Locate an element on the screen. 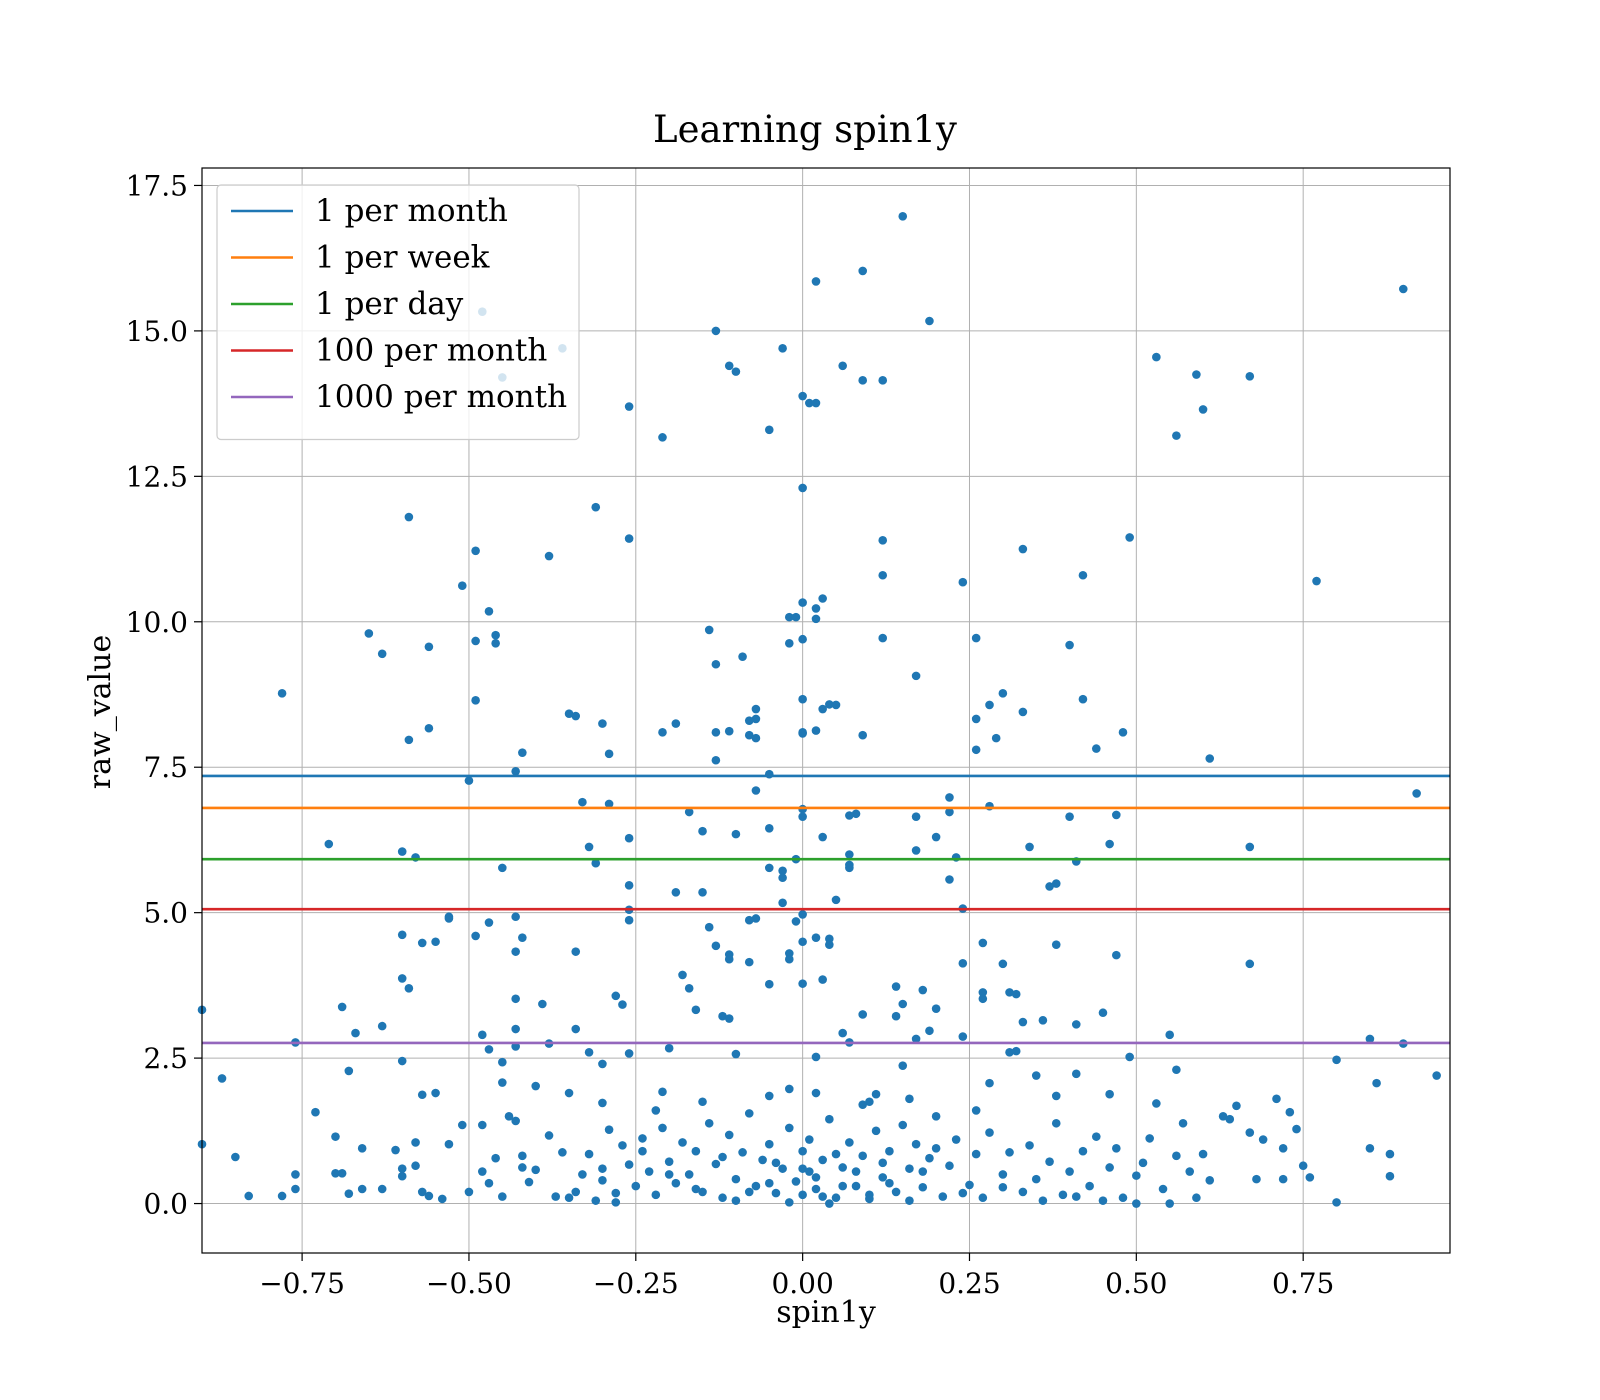 This screenshot has width=1600, height=1400. x-tick-label: 0.75 is located at coordinates (1303, 1283).